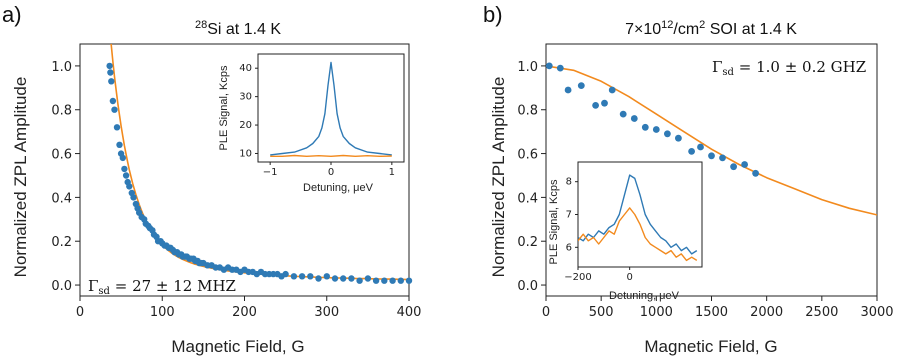 Image resolution: width=902 pixels, height=361 pixels. What do you see at coordinates (577, 277) in the screenshot?
I see `panel-b-inset-xtick-label-0: −200` at bounding box center [577, 277].